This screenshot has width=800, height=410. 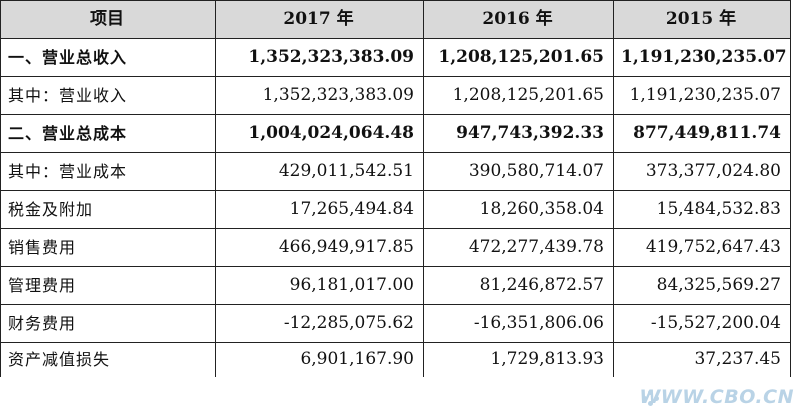 I want to click on row-label: 一、营业总收入, so click(x=108, y=57).